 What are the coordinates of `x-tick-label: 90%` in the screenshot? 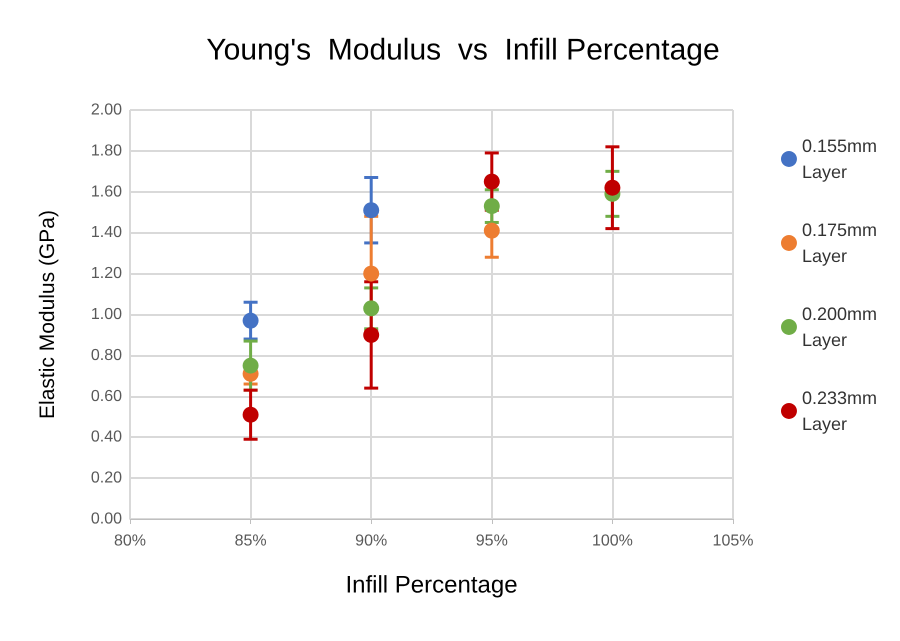 It's located at (371, 541).